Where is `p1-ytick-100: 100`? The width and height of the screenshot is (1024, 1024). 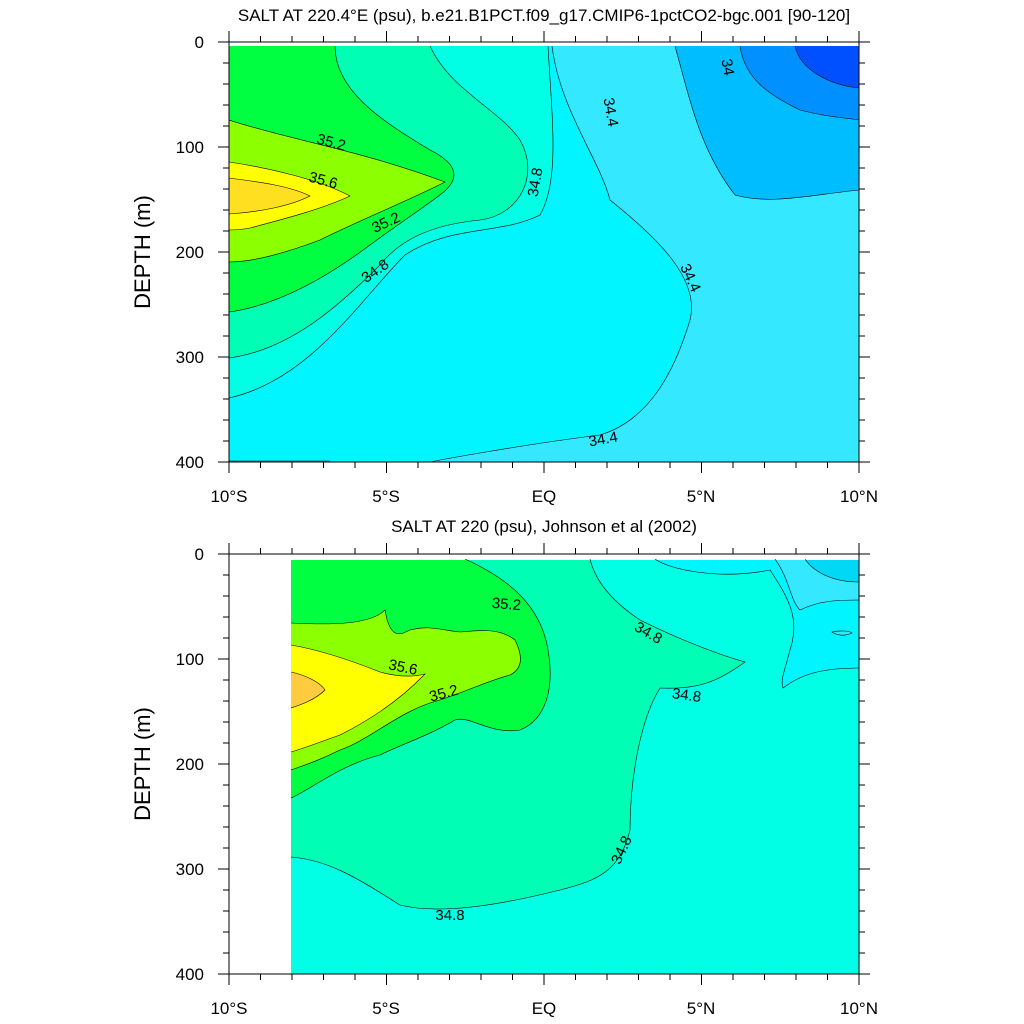 p1-ytick-100: 100 is located at coordinates (190, 147).